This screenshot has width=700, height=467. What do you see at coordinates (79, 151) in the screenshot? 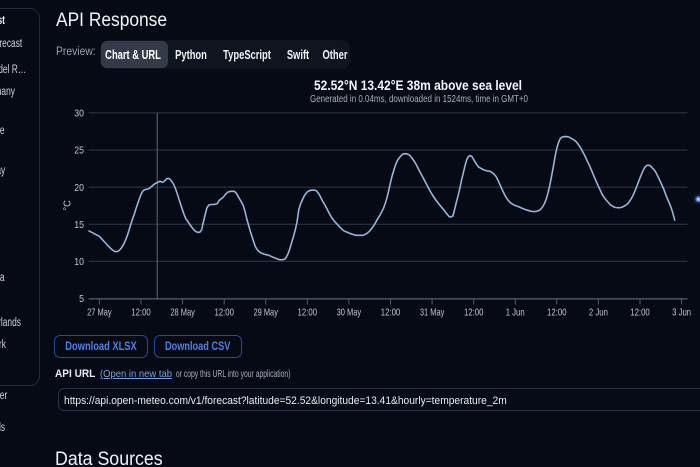
I see `svg-text: 25` at bounding box center [79, 151].